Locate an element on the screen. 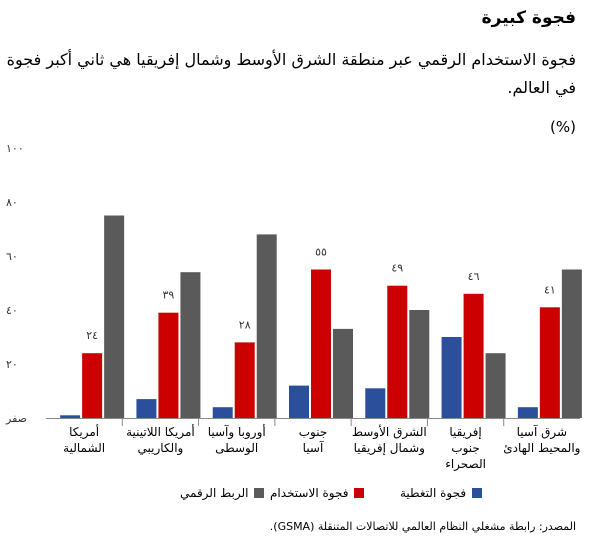  y-tick-label: ٨٠ is located at coordinates (12, 202).